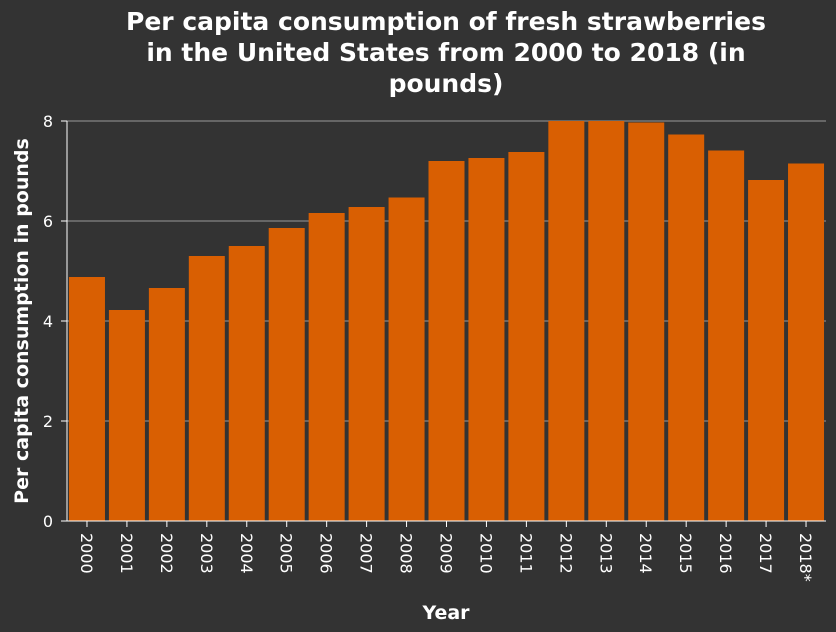  Describe the element at coordinates (686, 327) in the screenshot. I see `bar-2015` at that location.